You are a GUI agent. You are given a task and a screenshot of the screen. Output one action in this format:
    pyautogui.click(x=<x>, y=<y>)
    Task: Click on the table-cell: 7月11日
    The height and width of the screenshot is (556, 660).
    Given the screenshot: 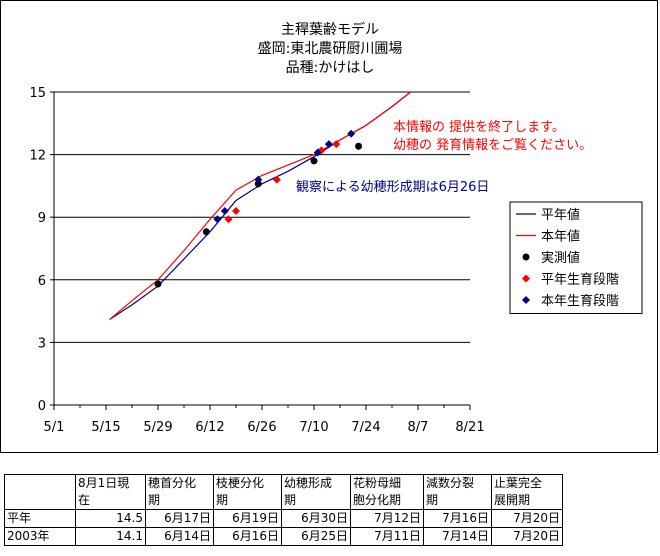 What is the action you would take?
    pyautogui.click(x=387, y=536)
    